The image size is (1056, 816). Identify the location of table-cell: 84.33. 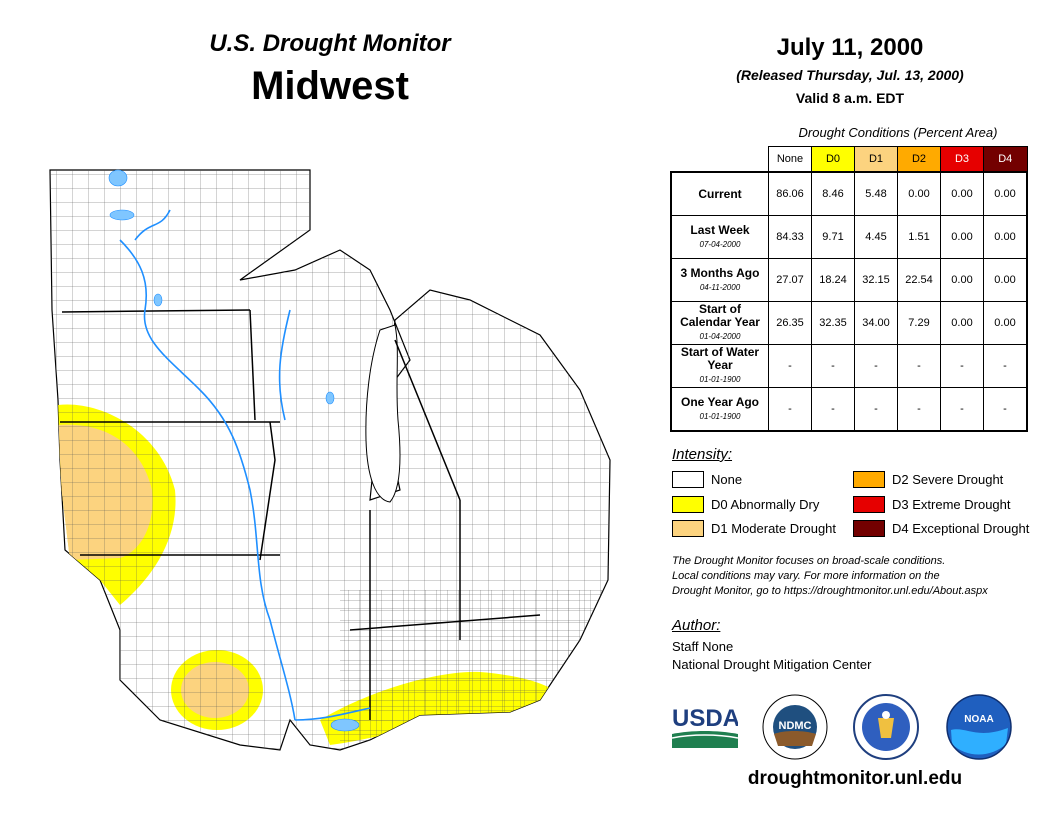
(790, 237).